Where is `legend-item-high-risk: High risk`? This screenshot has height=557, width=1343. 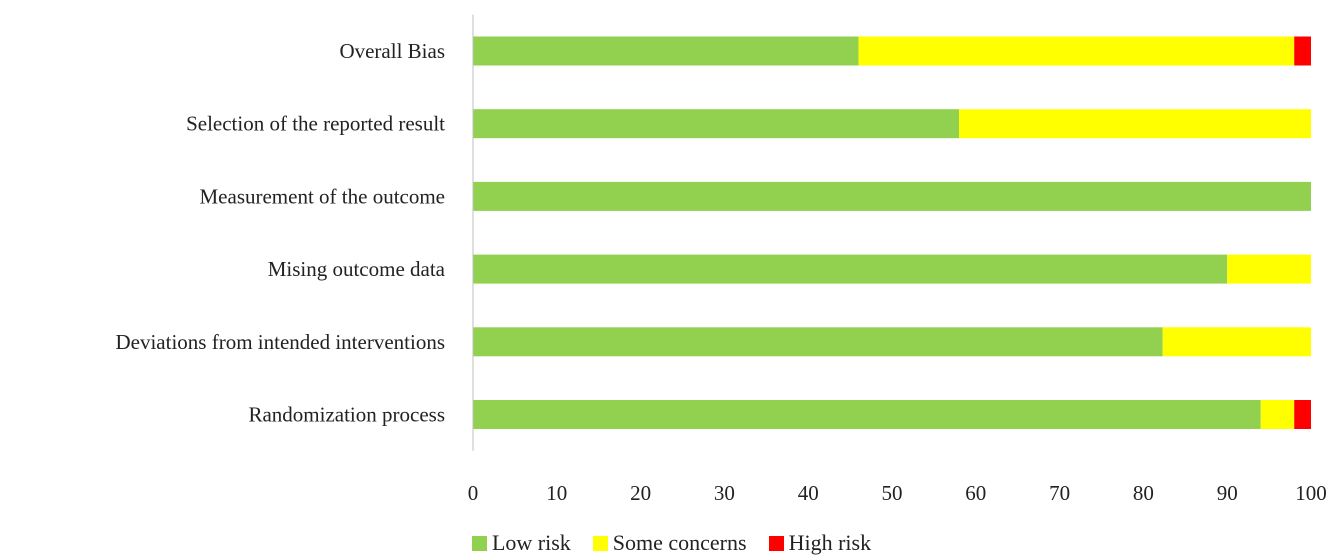 legend-item-high-risk: High risk is located at coordinates (820, 543).